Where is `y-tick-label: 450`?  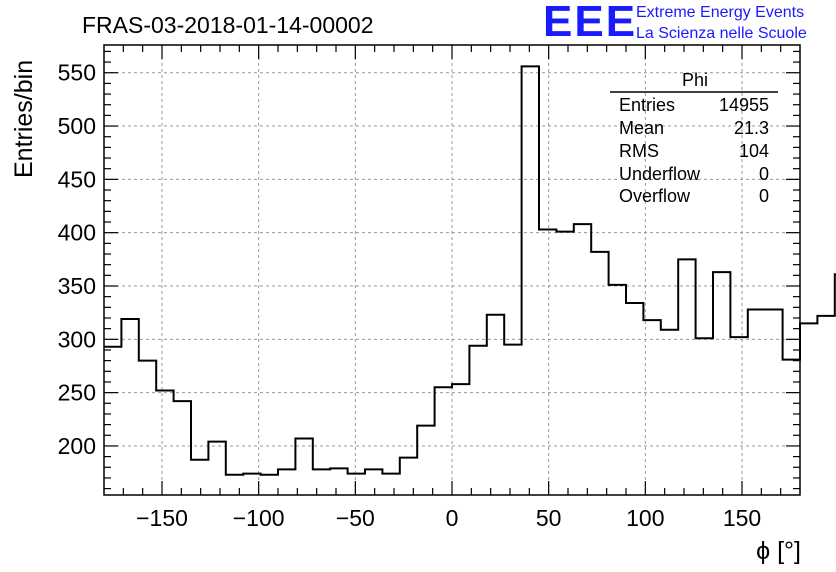
y-tick-label: 450 is located at coordinates (77, 179).